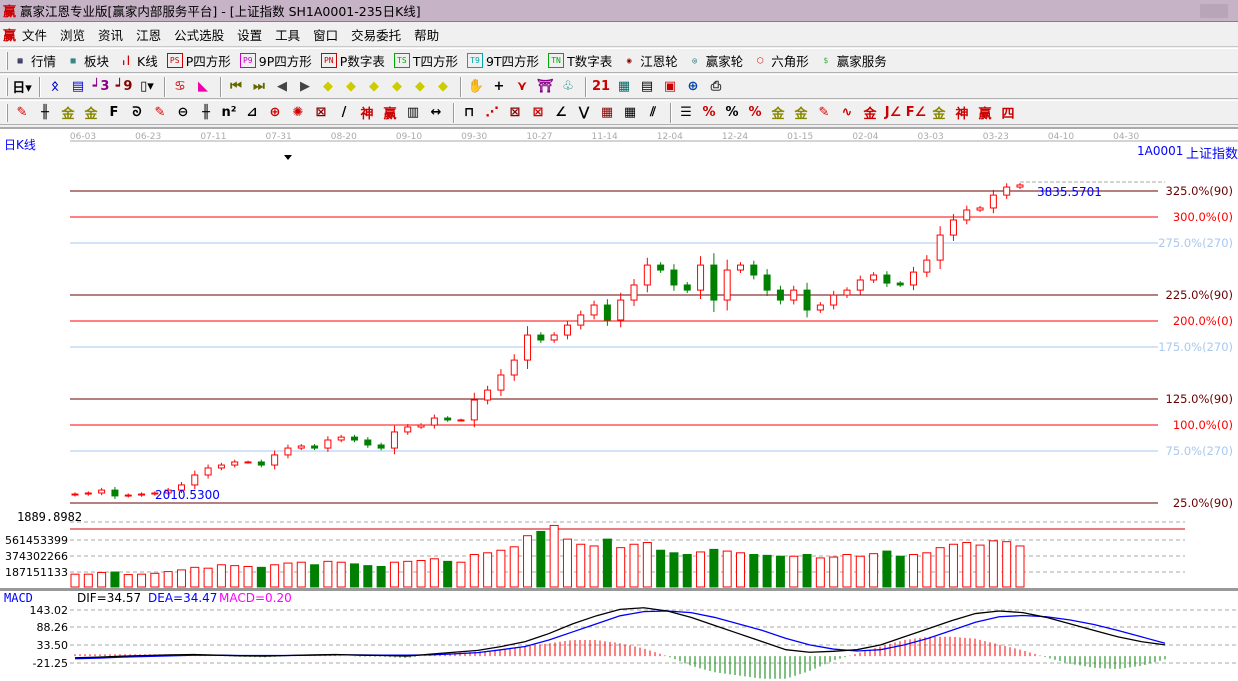 Image resolution: width=1238 pixels, height=681 pixels. Describe the element at coordinates (298, 112) in the screenshot. I see `star-icon: ✺` at that location.